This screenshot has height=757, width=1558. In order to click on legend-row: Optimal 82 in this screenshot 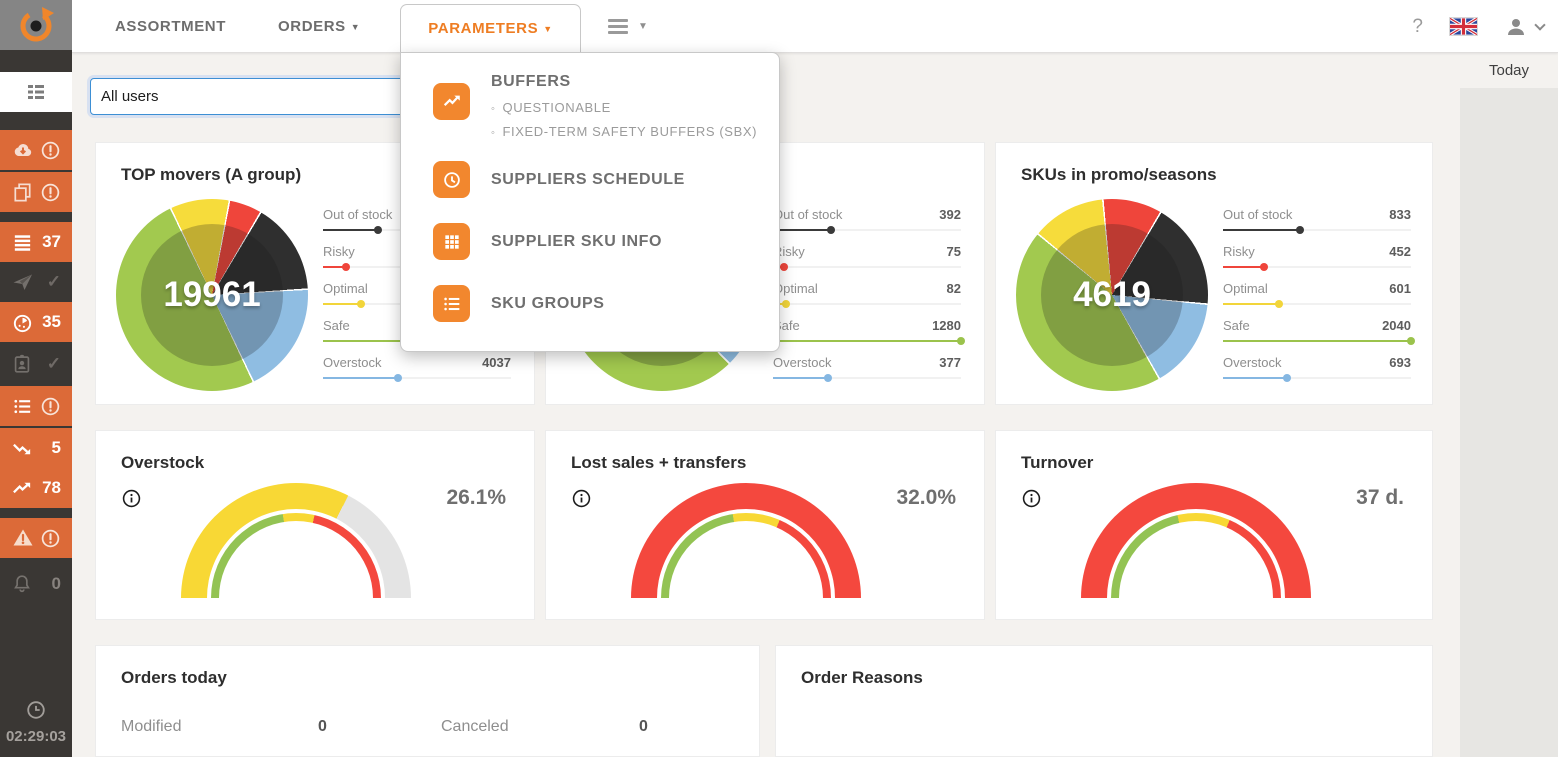, I will do `click(867, 294)`.